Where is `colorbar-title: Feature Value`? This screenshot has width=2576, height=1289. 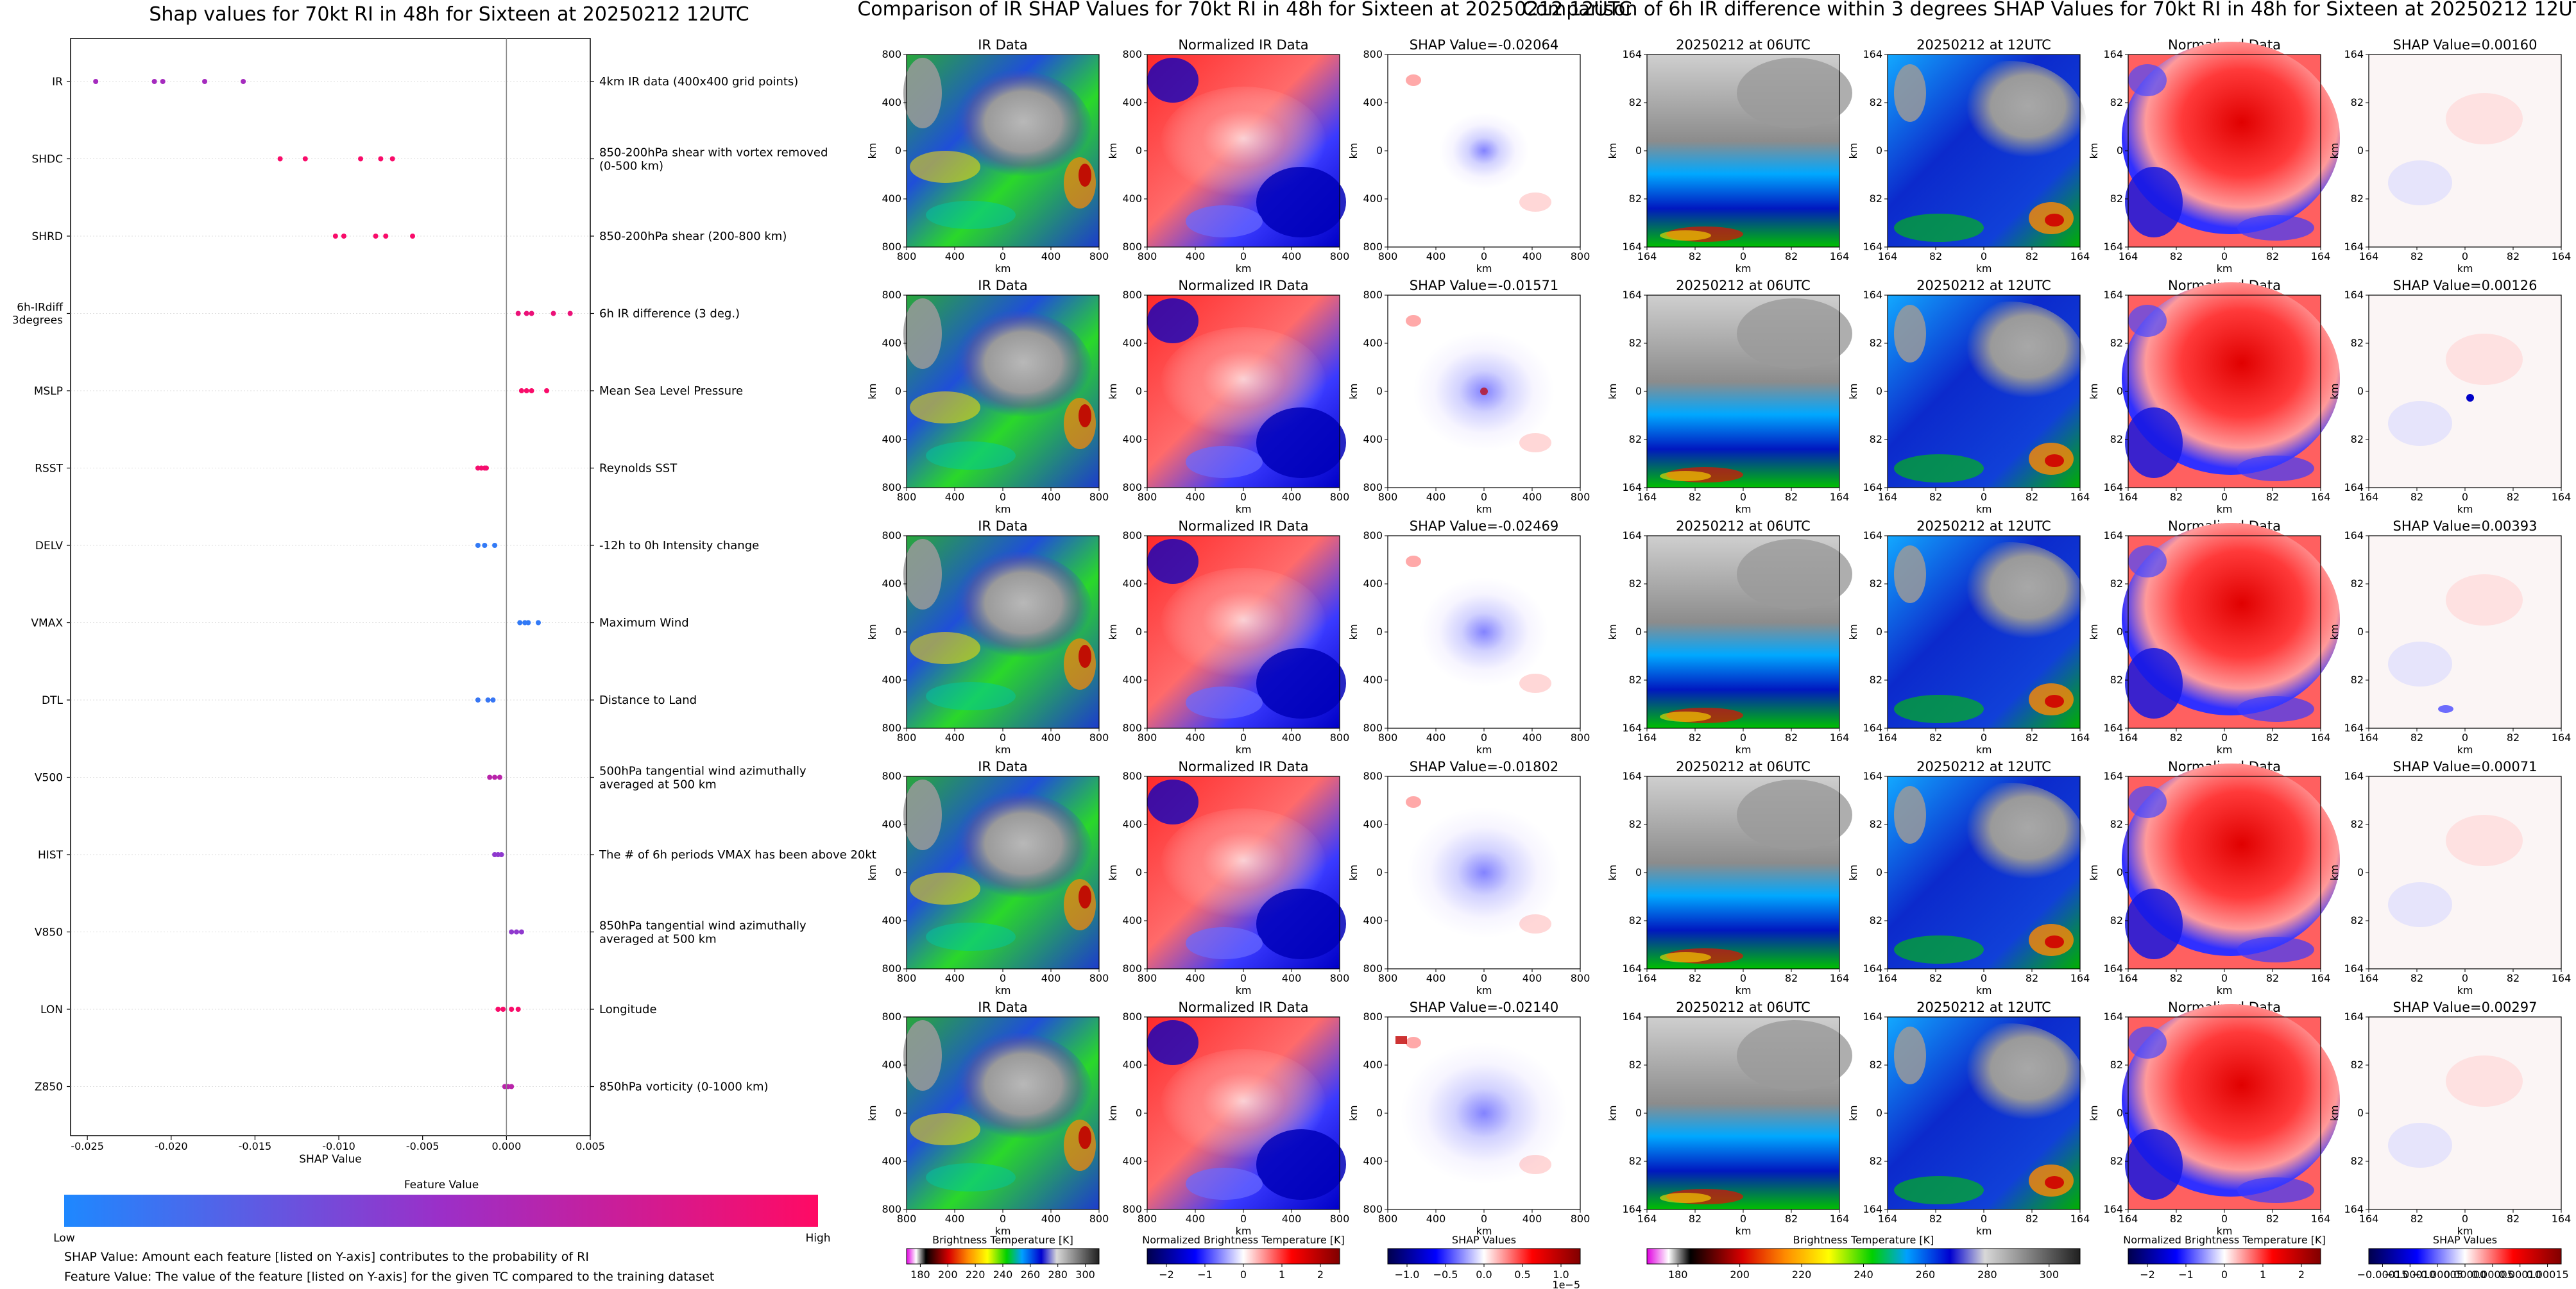 colorbar-title: Feature Value is located at coordinates (441, 1185).